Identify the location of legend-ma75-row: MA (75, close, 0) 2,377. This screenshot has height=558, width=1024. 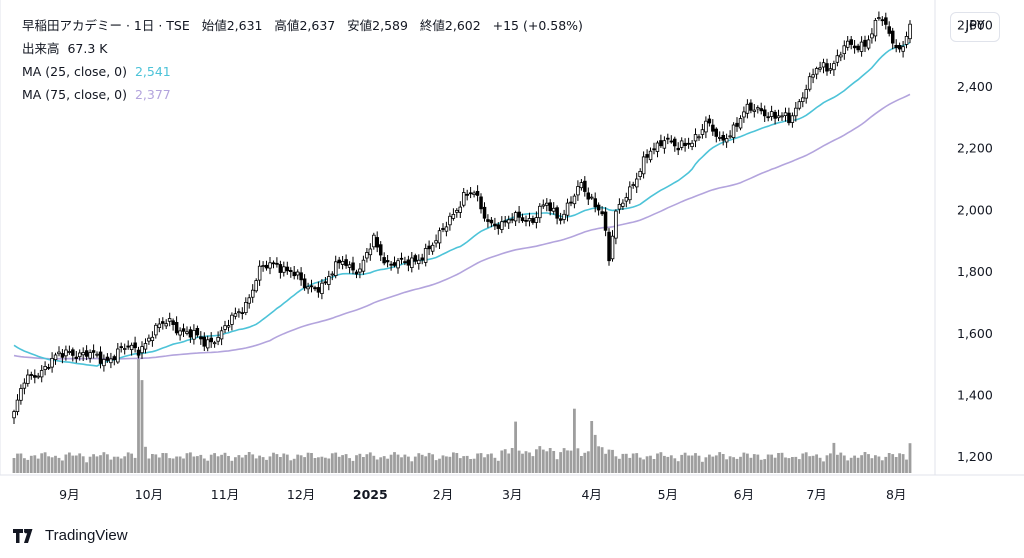
(302, 94).